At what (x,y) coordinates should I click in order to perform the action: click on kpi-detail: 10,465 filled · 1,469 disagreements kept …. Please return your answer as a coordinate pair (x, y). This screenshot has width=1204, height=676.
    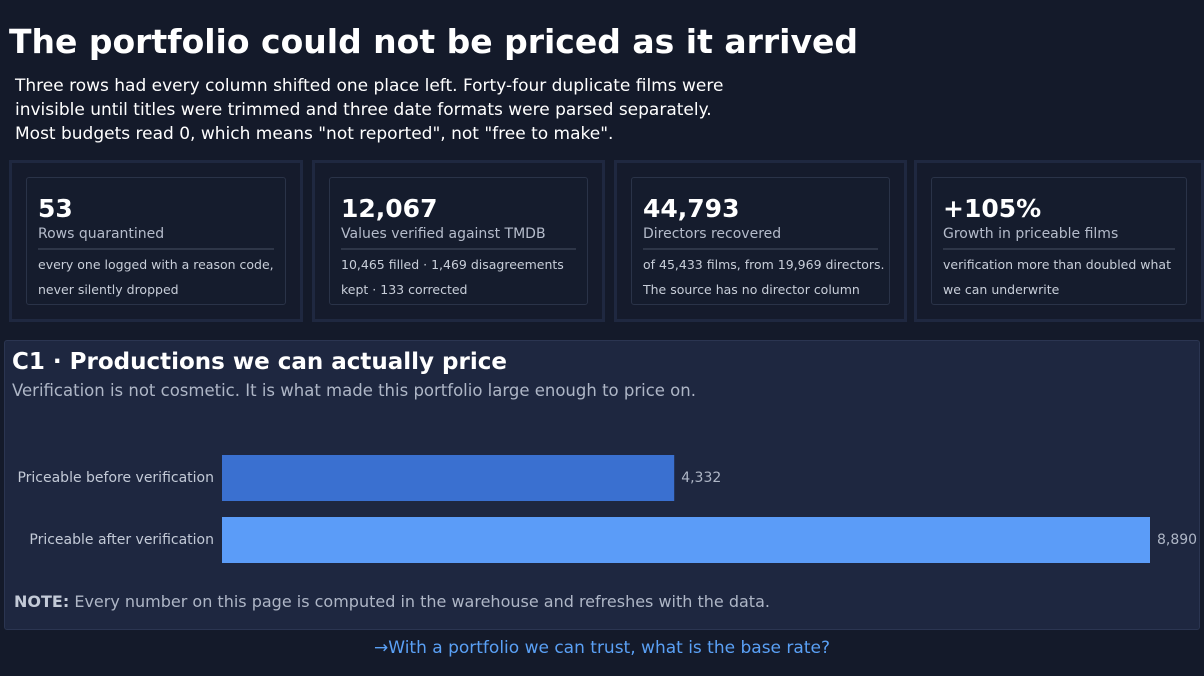
    Looking at the image, I should click on (458, 277).